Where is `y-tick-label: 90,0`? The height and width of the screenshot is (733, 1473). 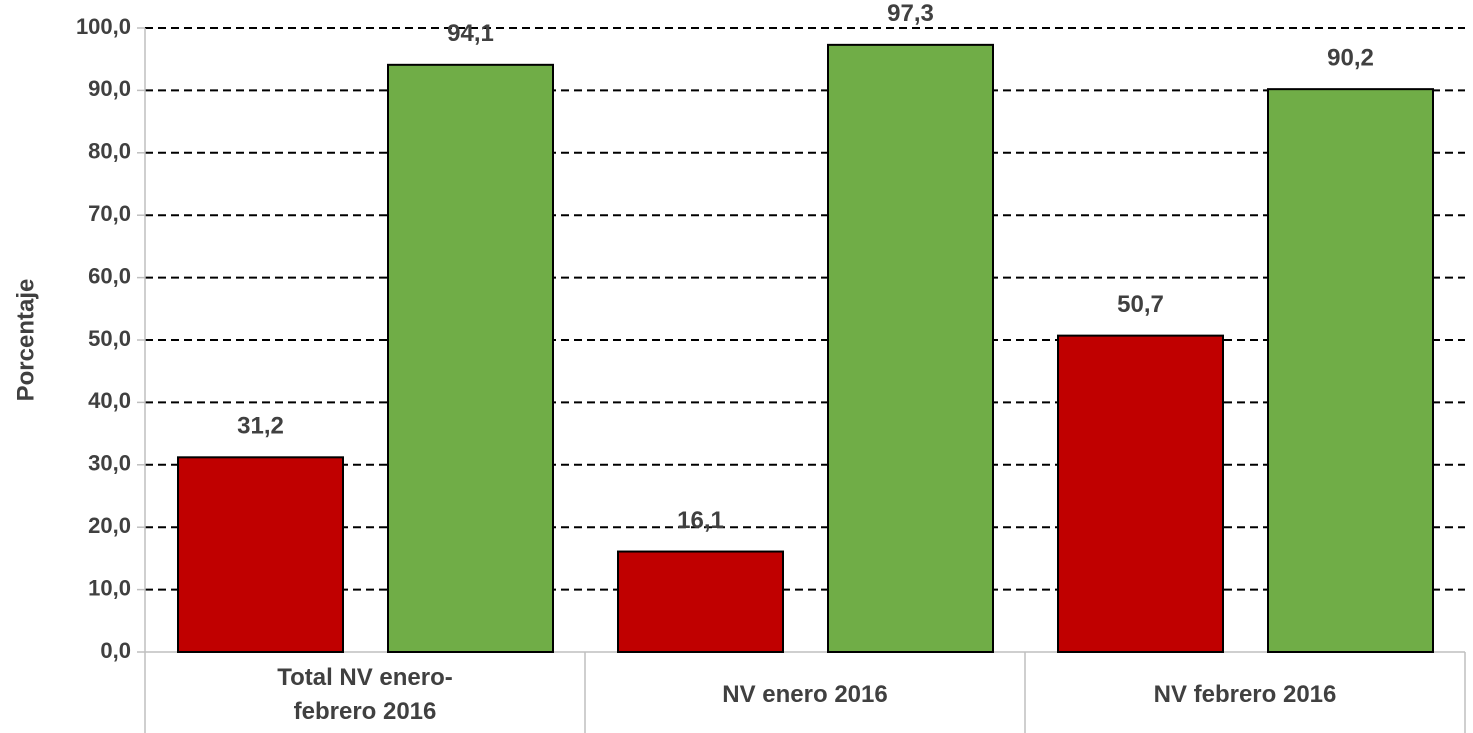
y-tick-label: 90,0 is located at coordinates (109, 88).